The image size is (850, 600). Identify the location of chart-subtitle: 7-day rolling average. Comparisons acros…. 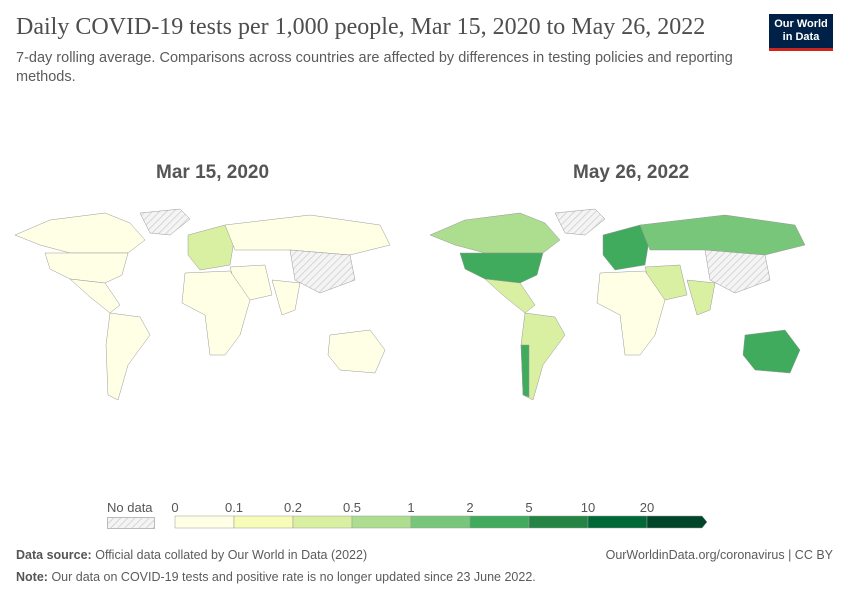
(374, 67).